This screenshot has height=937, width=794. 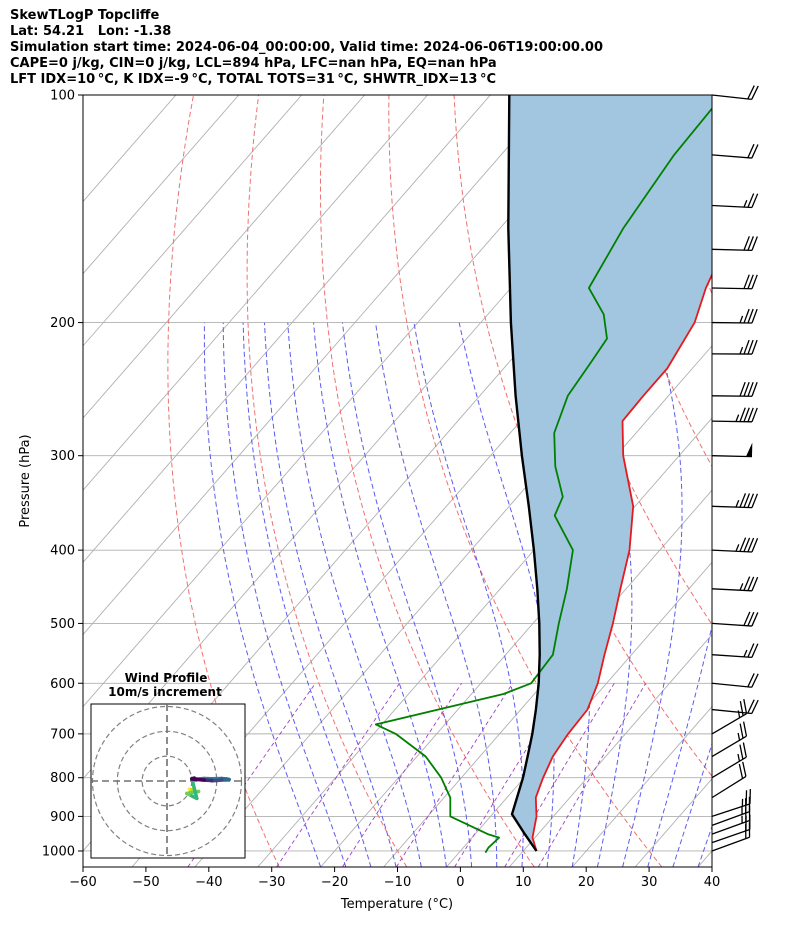 I want to click on y-tick-label: 300, so click(x=62, y=456).